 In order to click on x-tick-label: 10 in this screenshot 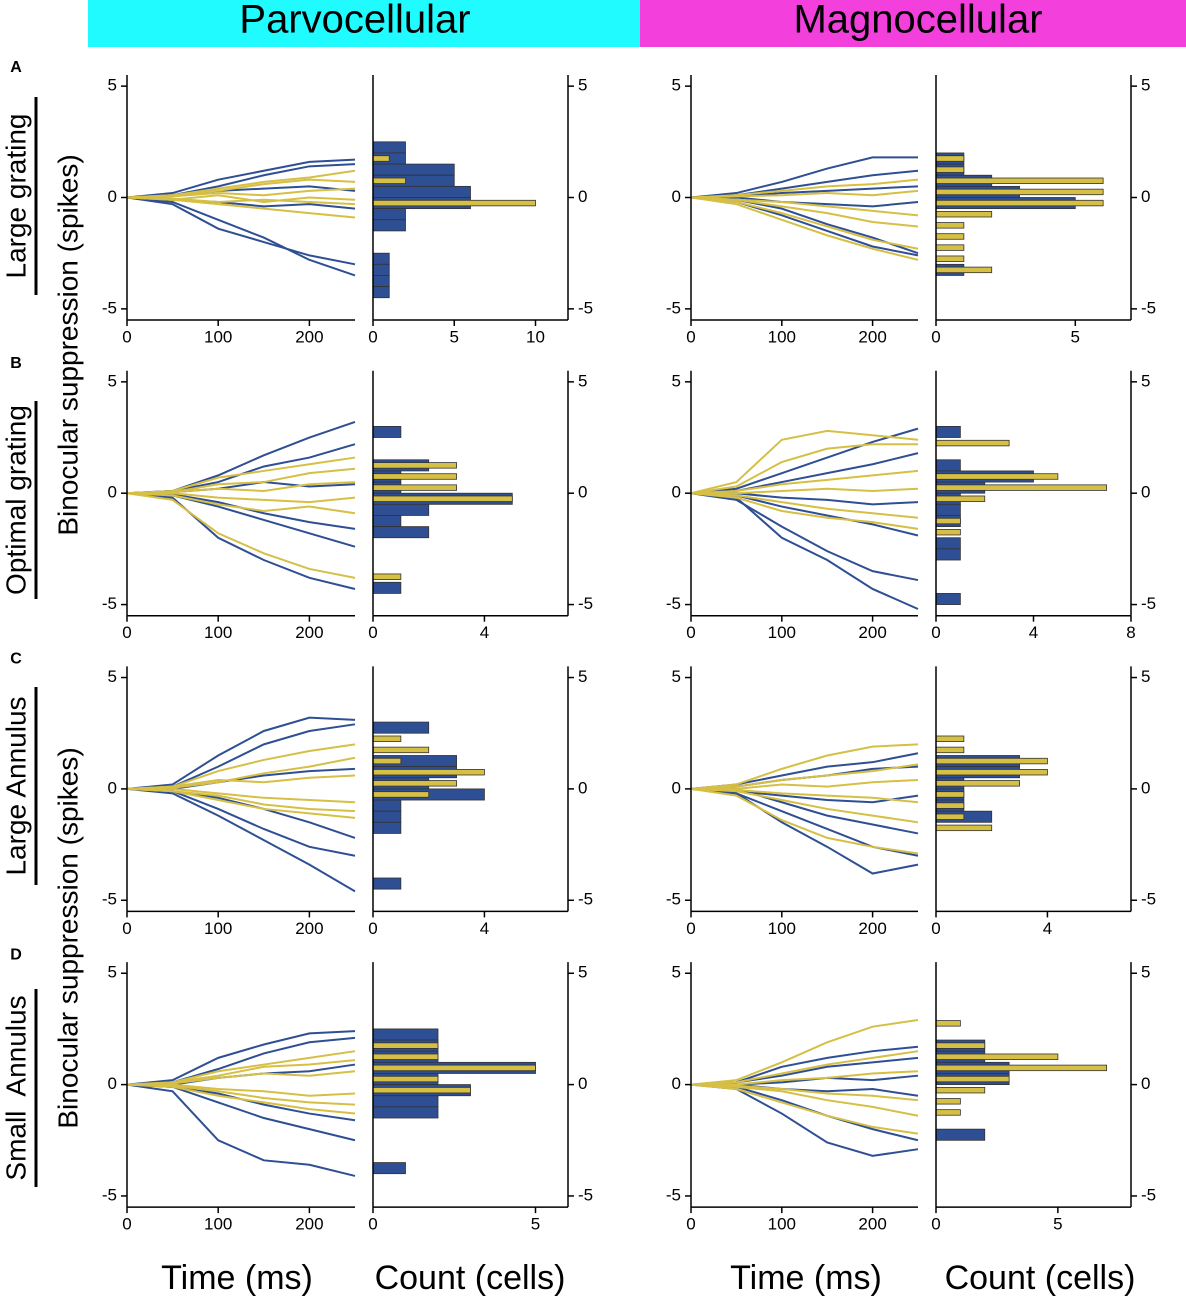, I will do `click(535, 336)`.